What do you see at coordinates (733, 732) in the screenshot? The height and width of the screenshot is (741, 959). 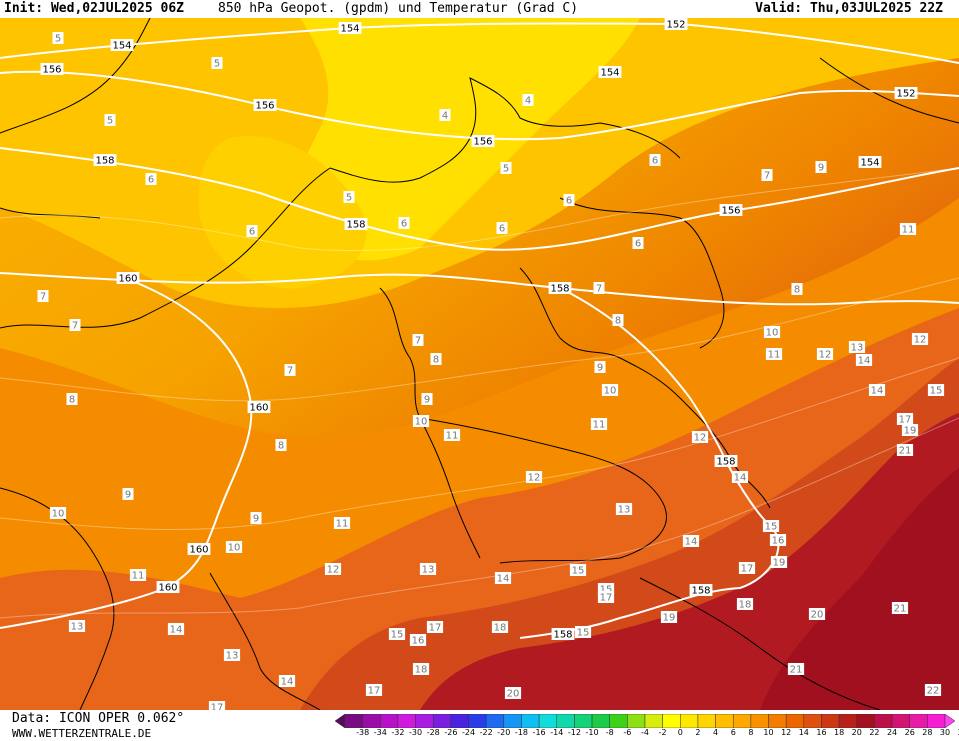 I see `legend-tick-label: 6` at bounding box center [733, 732].